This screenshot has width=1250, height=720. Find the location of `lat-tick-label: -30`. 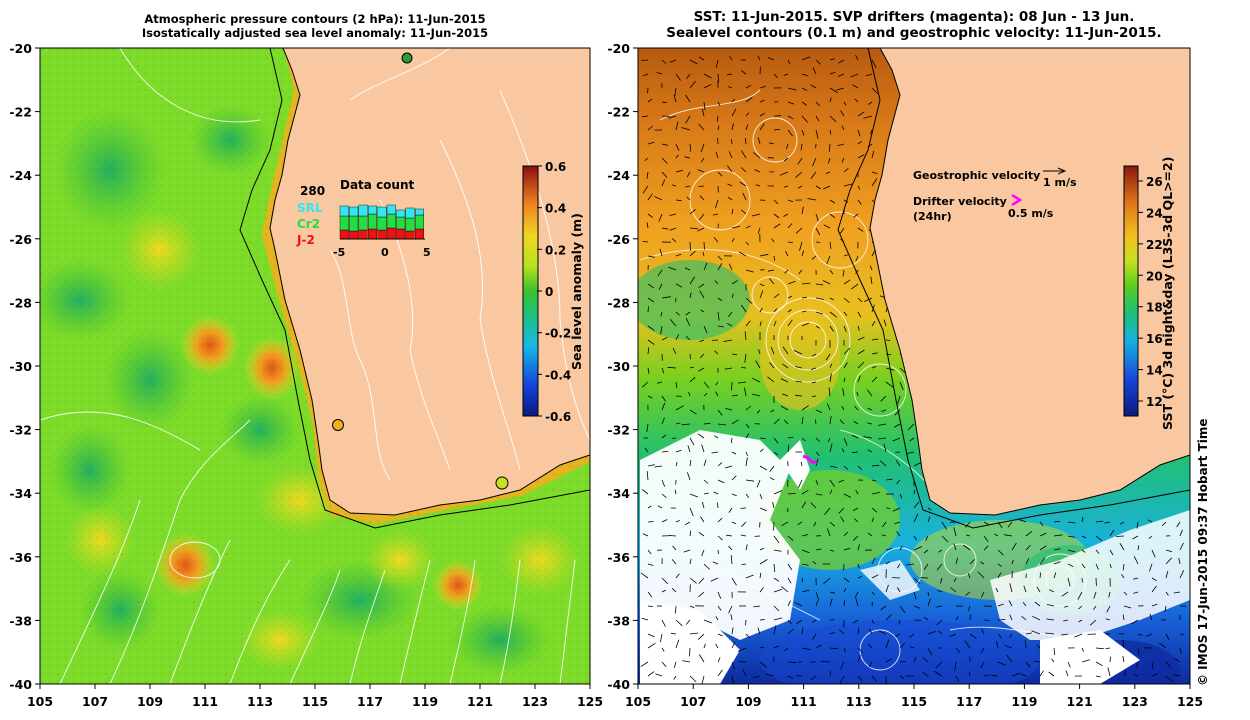

lat-tick-label: -30 is located at coordinates (618, 366).